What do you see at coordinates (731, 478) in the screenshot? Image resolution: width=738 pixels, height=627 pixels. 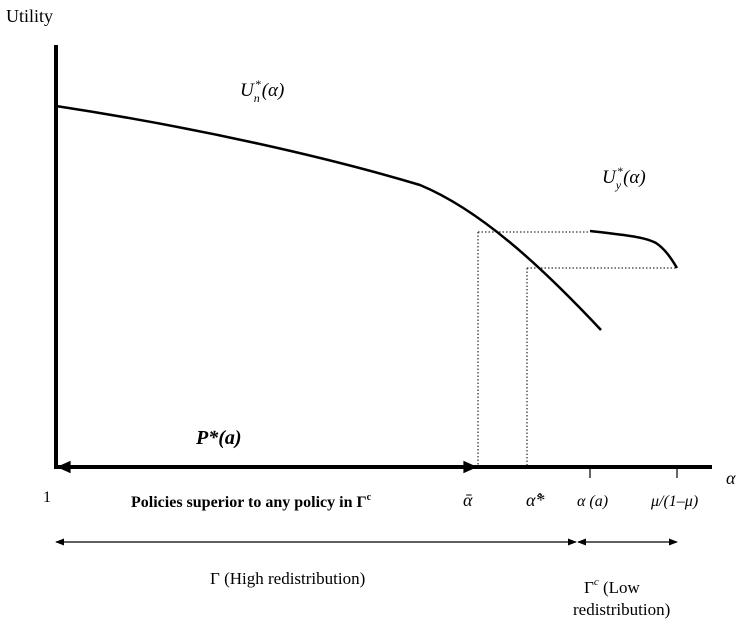 I see `x-axis-label: α` at bounding box center [731, 478].